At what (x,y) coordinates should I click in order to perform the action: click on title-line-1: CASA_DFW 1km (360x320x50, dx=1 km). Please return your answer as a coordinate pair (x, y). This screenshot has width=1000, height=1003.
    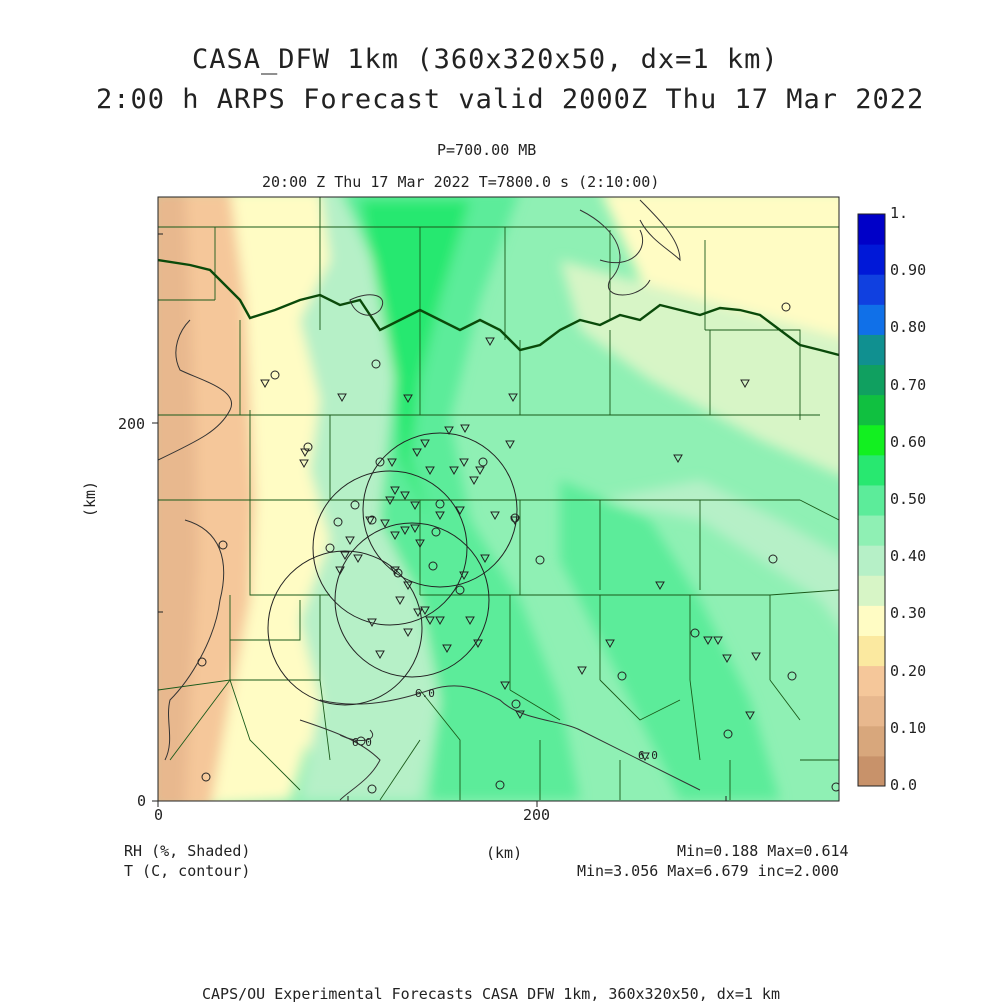
    Looking at the image, I should click on (485, 59).